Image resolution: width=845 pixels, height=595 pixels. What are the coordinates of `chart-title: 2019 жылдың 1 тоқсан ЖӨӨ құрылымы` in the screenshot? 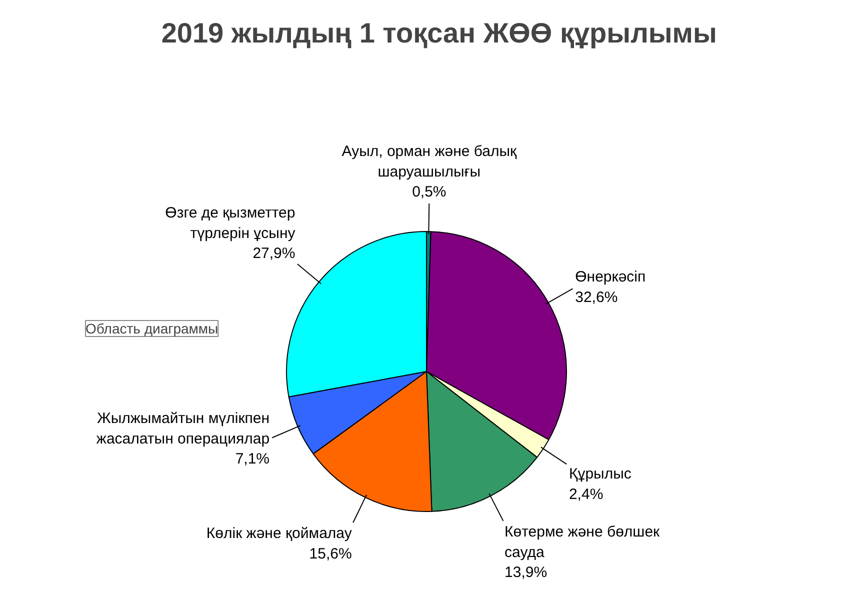 It's located at (439, 33).